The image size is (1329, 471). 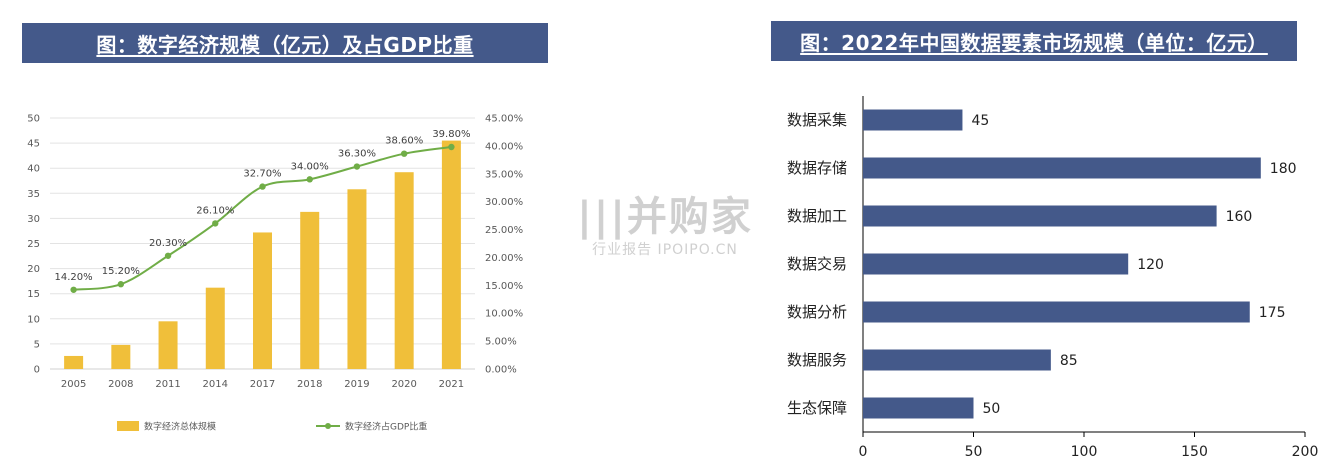 What do you see at coordinates (817, 408) in the screenshot?
I see `category-label: 生态保障` at bounding box center [817, 408].